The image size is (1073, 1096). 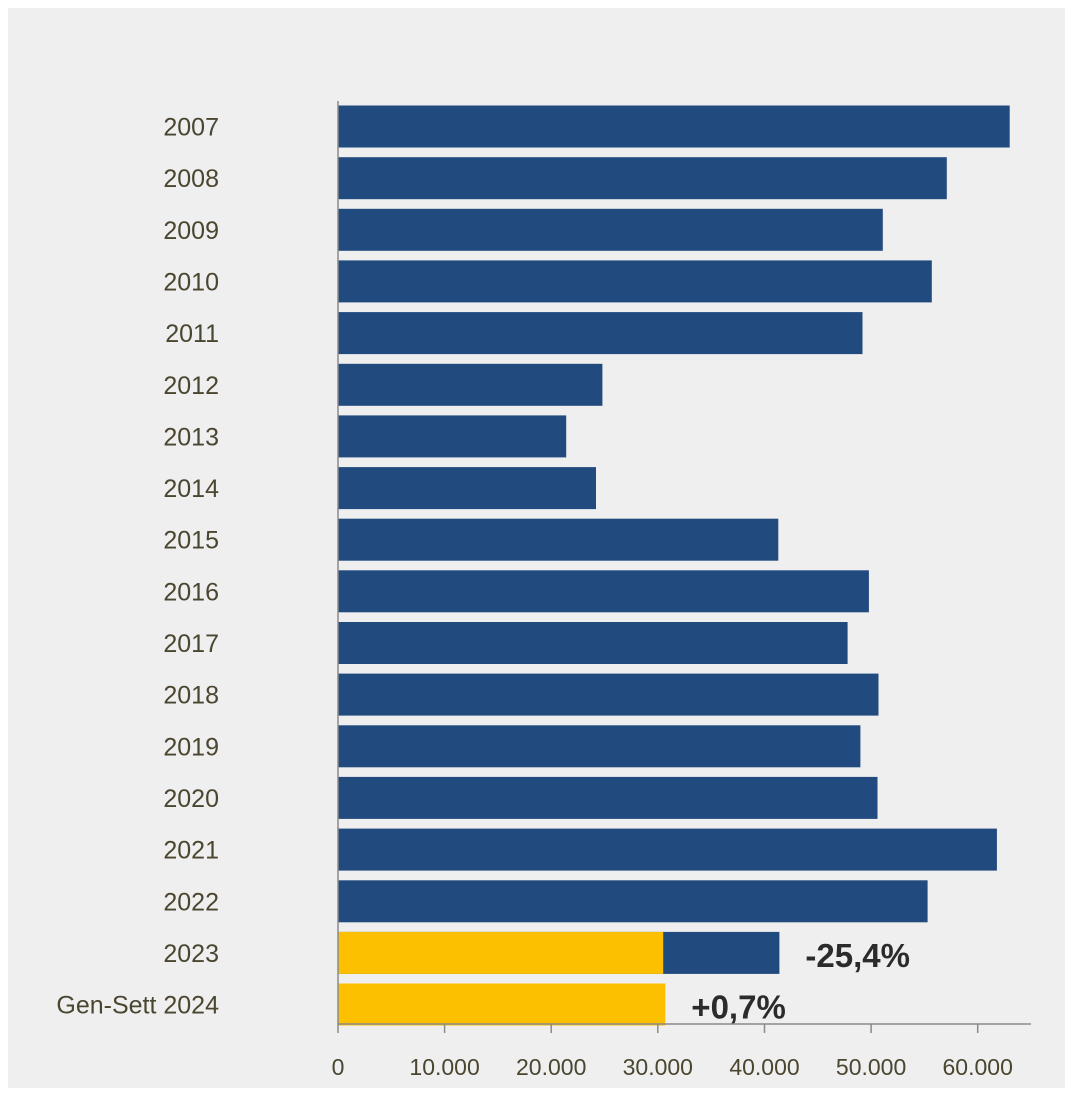 I want to click on category-label-2019: 2019, so click(x=191, y=747).